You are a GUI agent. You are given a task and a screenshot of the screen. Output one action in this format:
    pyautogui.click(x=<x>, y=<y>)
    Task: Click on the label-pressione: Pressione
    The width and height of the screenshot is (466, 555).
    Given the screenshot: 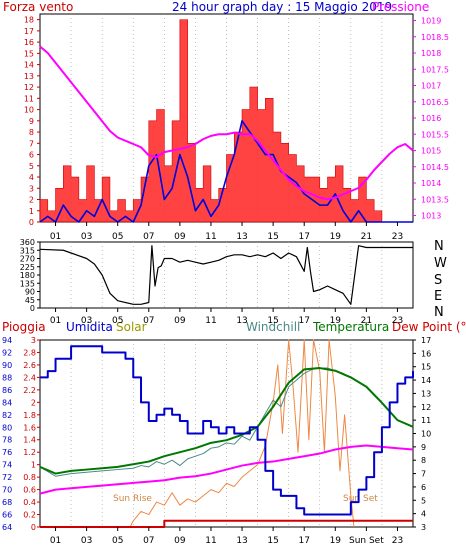 What is the action you would take?
    pyautogui.click(x=400, y=7)
    